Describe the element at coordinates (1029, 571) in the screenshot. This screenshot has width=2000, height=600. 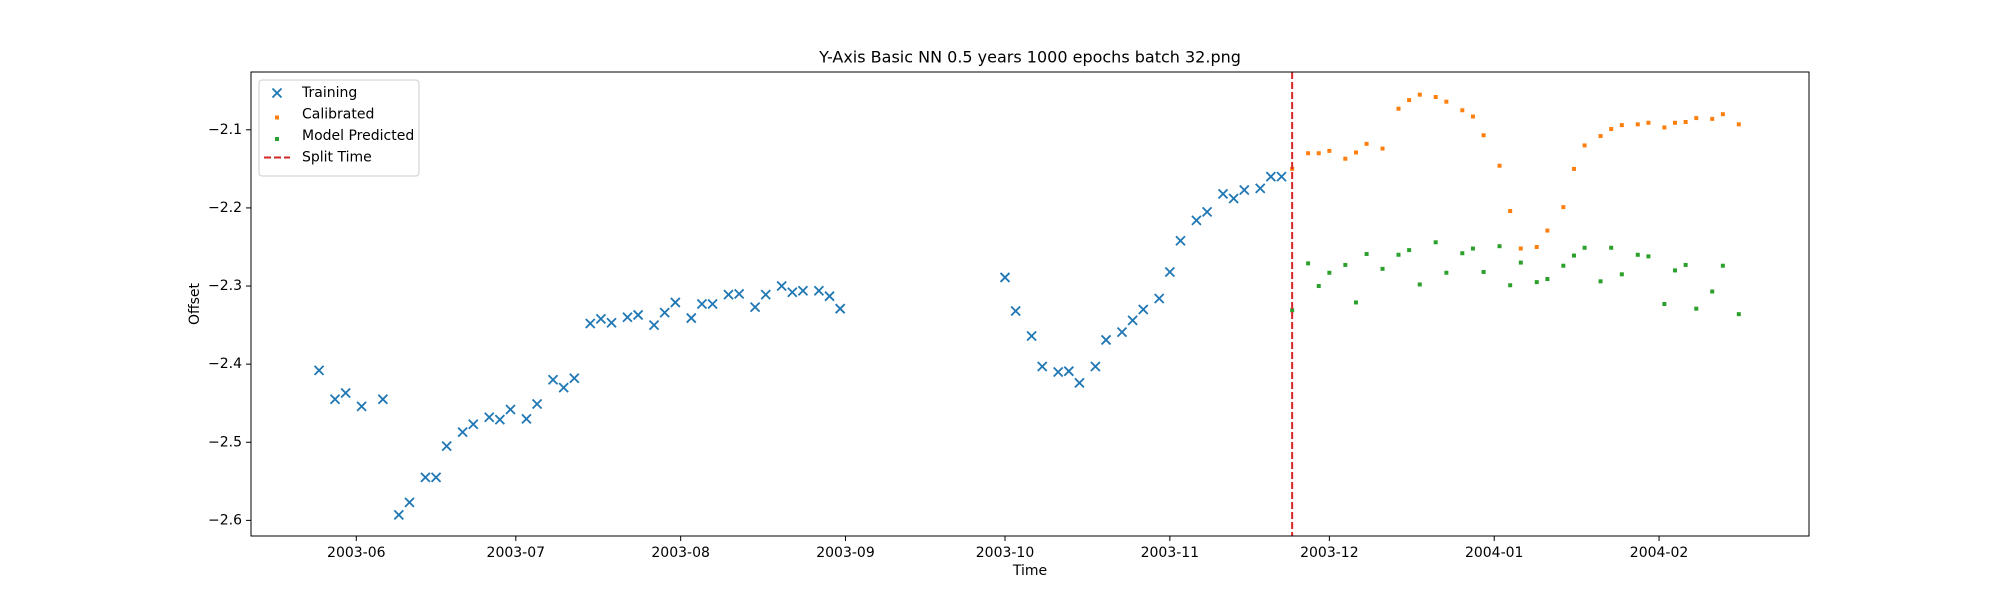
I see `x-axis-label: Time` at that location.